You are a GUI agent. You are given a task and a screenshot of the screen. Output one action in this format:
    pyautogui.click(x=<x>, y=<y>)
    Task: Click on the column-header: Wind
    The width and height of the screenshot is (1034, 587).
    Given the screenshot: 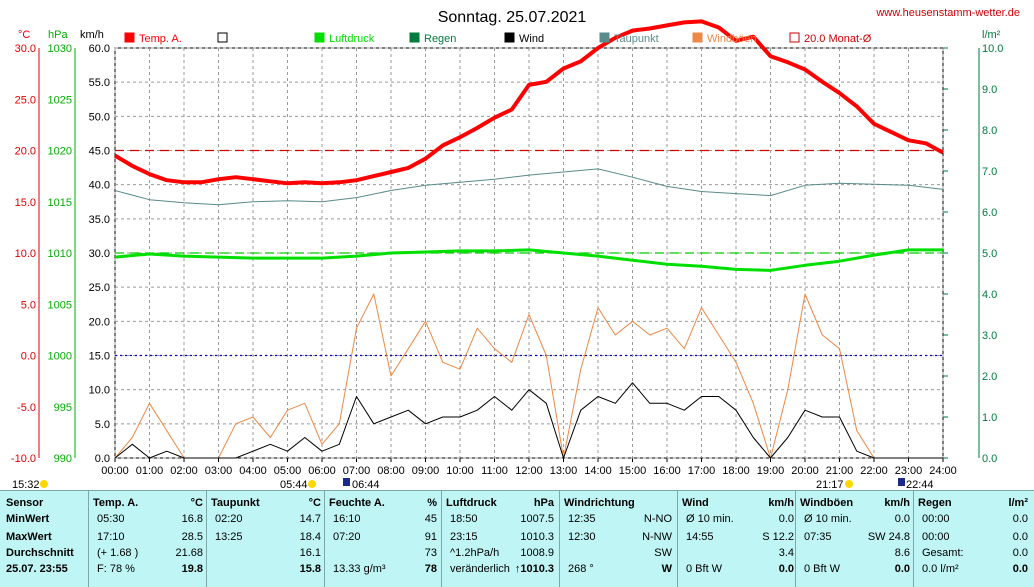 What is the action you would take?
    pyautogui.click(x=695, y=503)
    